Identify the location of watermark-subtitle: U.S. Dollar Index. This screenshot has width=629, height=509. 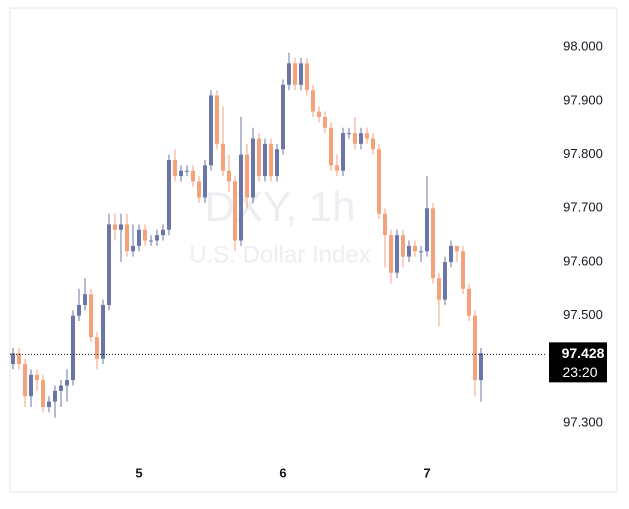
(279, 254).